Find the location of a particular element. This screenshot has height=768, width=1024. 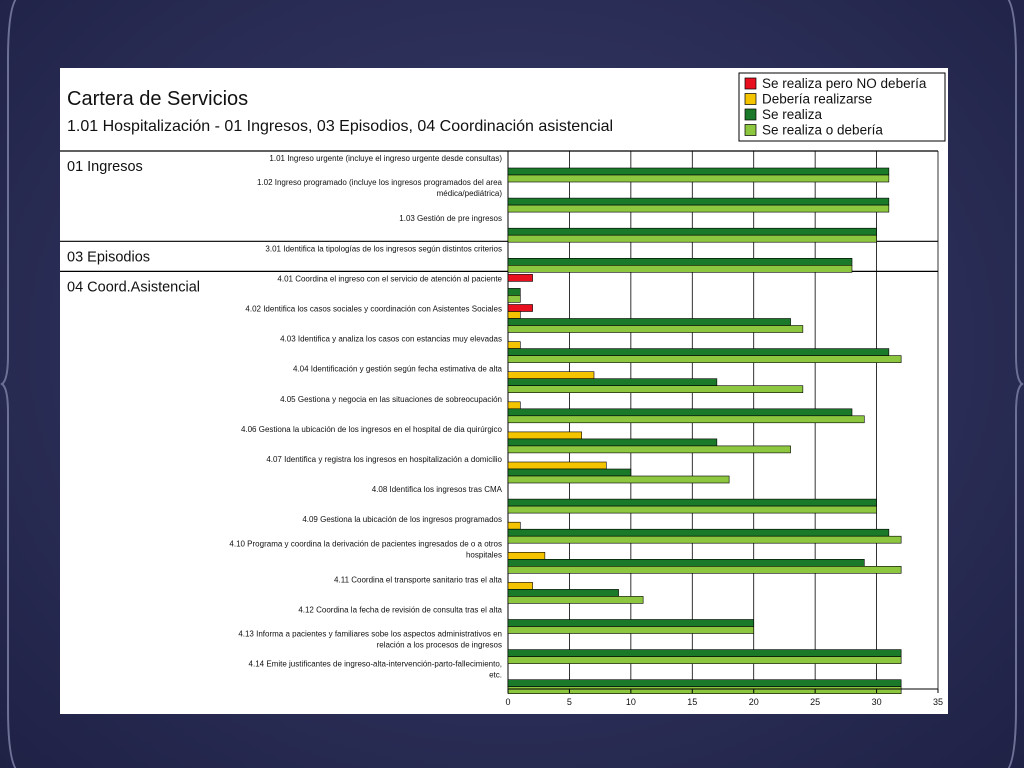

bar-row6-series3 is located at coordinates (649, 322).